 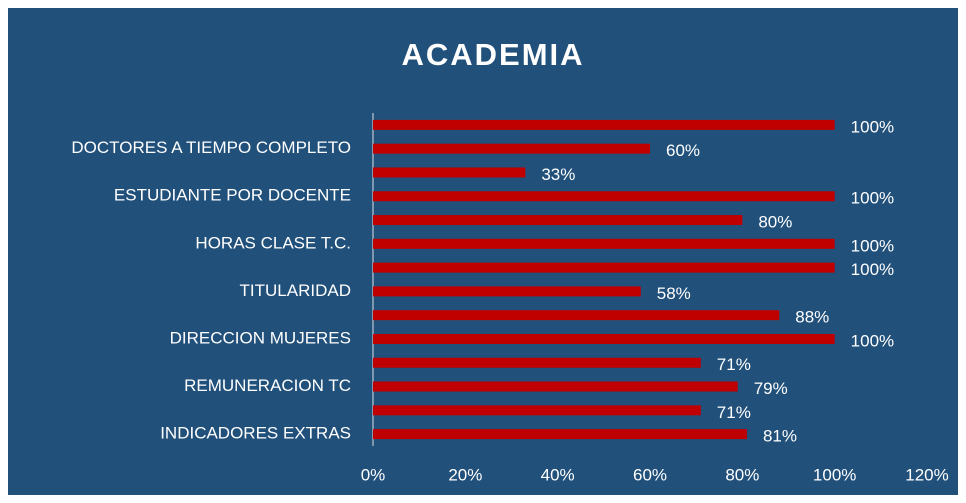 I want to click on y-tick-label: INDICADORES EXTRAS, so click(x=255, y=433).